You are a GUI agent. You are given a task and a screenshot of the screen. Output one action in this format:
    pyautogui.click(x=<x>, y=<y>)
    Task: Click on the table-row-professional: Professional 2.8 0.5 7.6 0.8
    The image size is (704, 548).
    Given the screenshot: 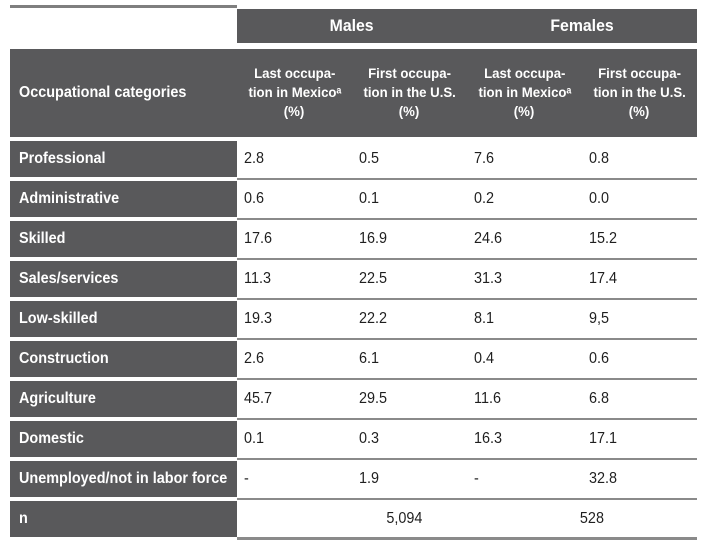 What is the action you would take?
    pyautogui.click(x=353, y=159)
    